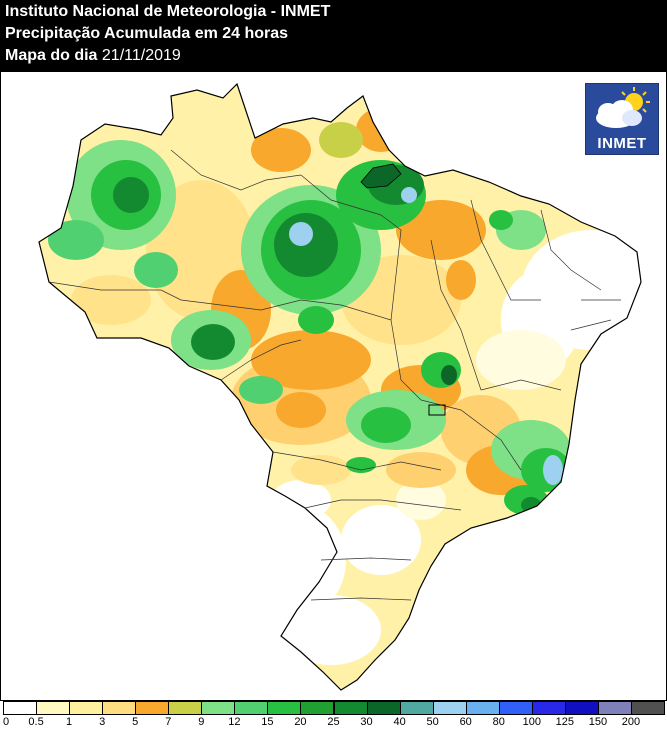 The height and width of the screenshot is (730, 667). What do you see at coordinates (437, 410) in the screenshot?
I see `federal-district-outline` at bounding box center [437, 410].